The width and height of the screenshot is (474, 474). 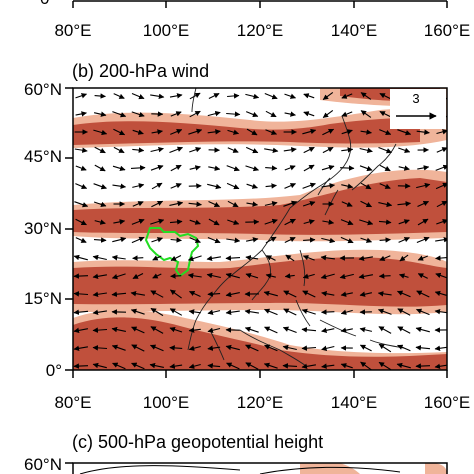 I want to click on top-x-tick-120: 120°E, so click(x=260, y=30).